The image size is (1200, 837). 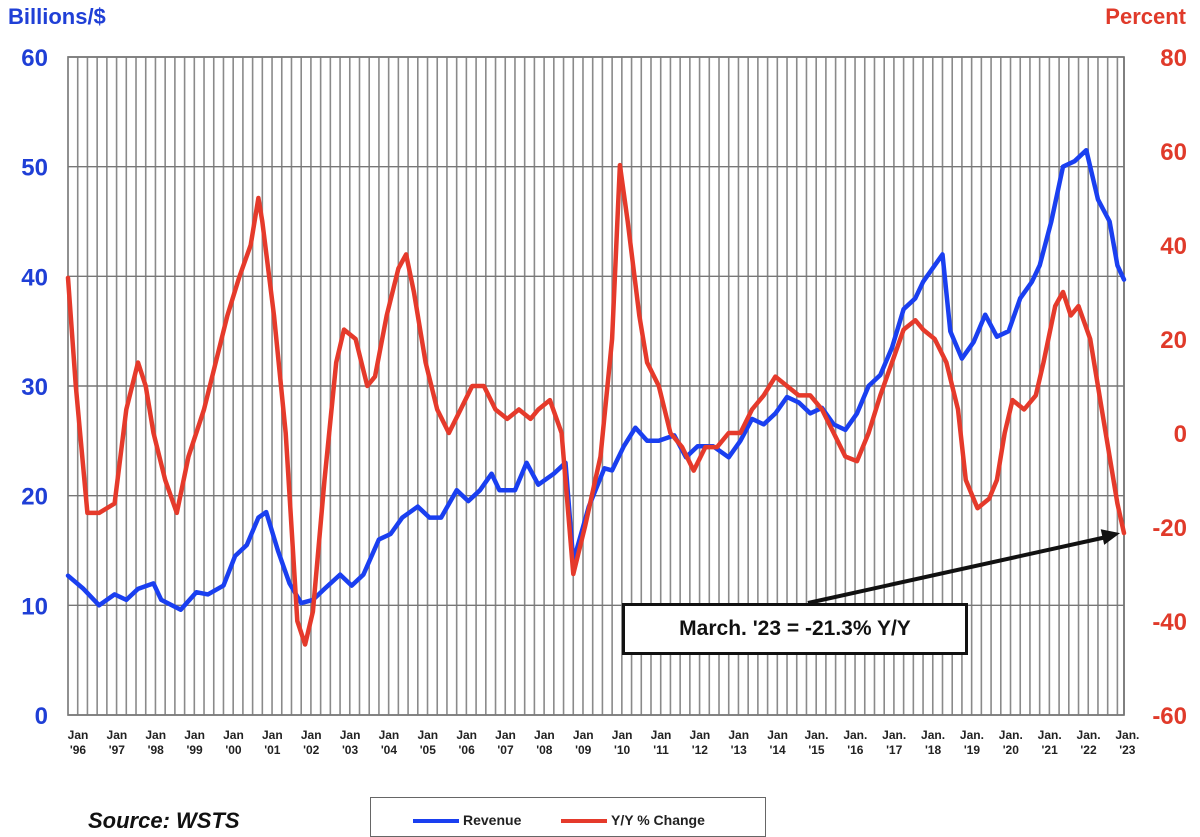 I want to click on x-tick-label-year: '17, so click(x=894, y=750).